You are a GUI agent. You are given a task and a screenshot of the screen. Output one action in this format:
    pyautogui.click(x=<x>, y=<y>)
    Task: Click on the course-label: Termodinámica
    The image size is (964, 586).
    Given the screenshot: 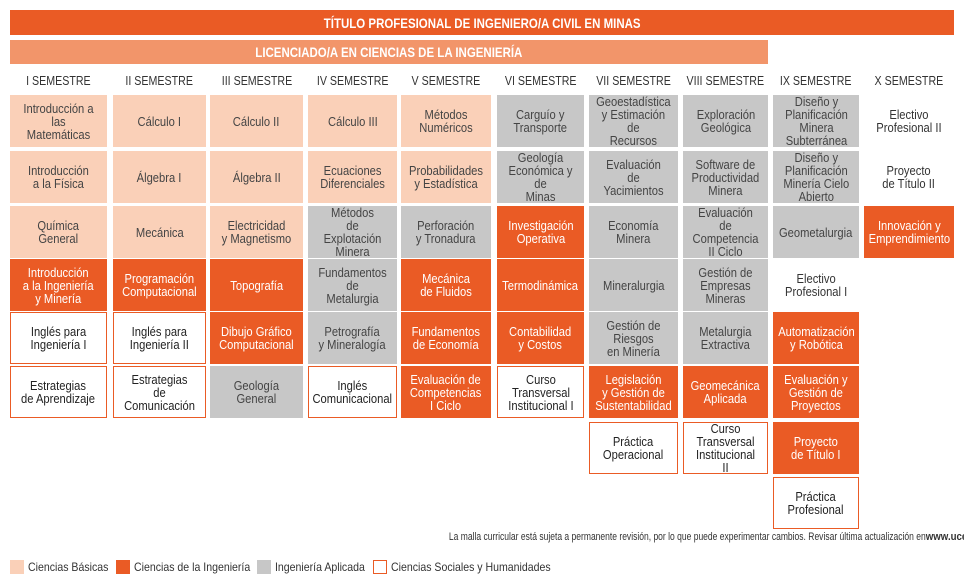 What is the action you would take?
    pyautogui.click(x=540, y=285)
    